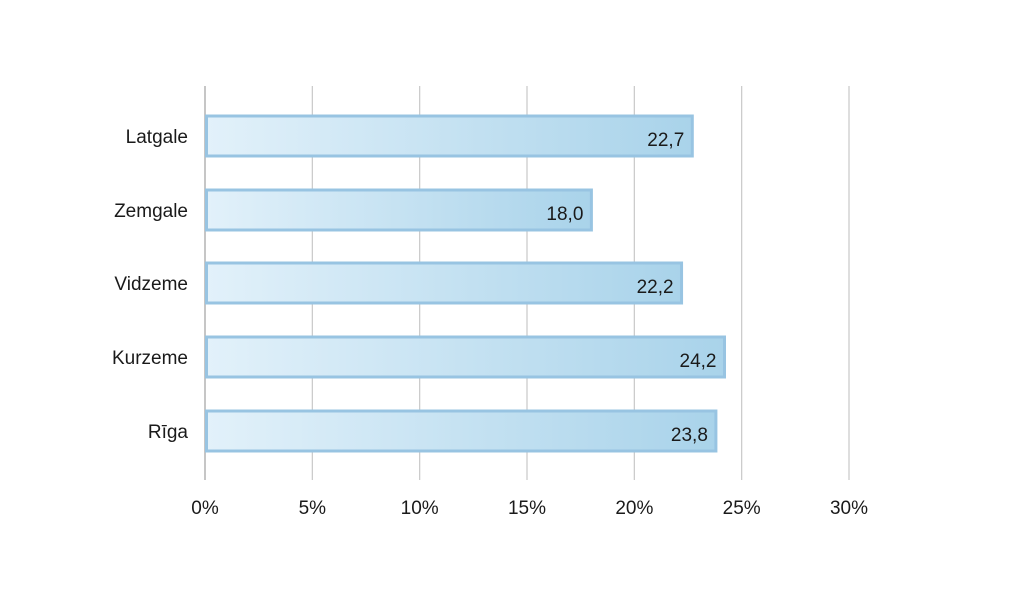 The image size is (1024, 606). I want to click on x-tick-label: 20%, so click(634, 508).